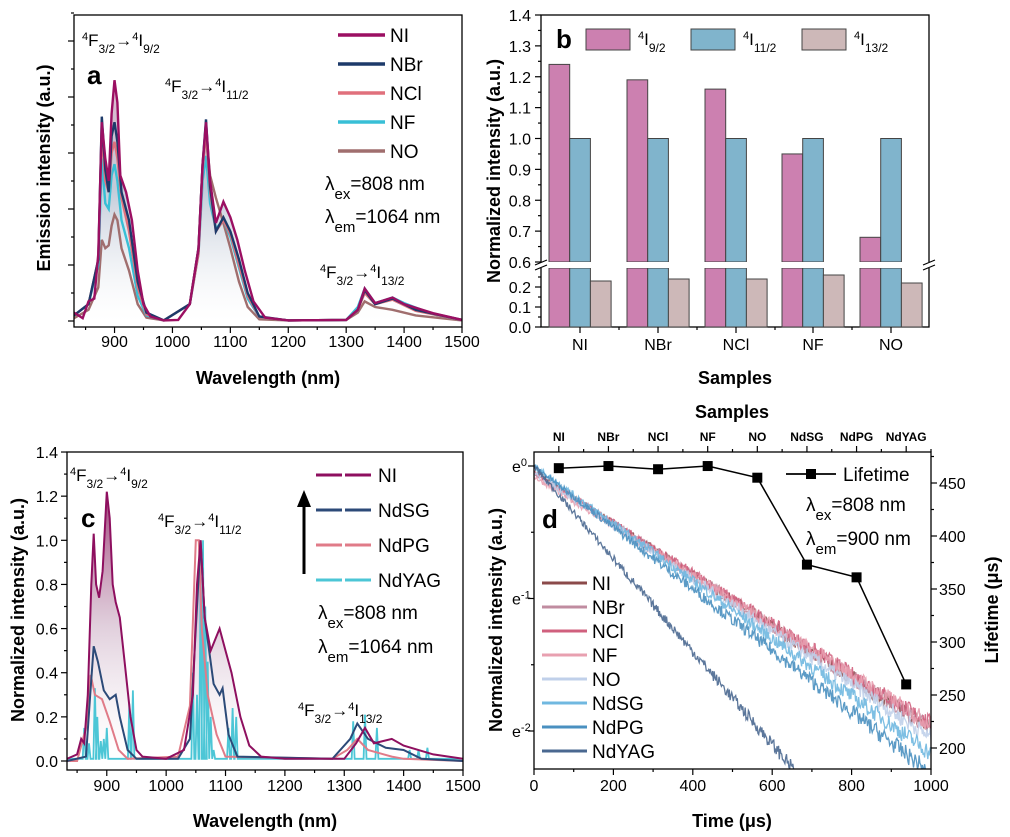 Image resolution: width=1010 pixels, height=837 pixels. I want to click on legend-label: NdYAG, so click(409, 581).